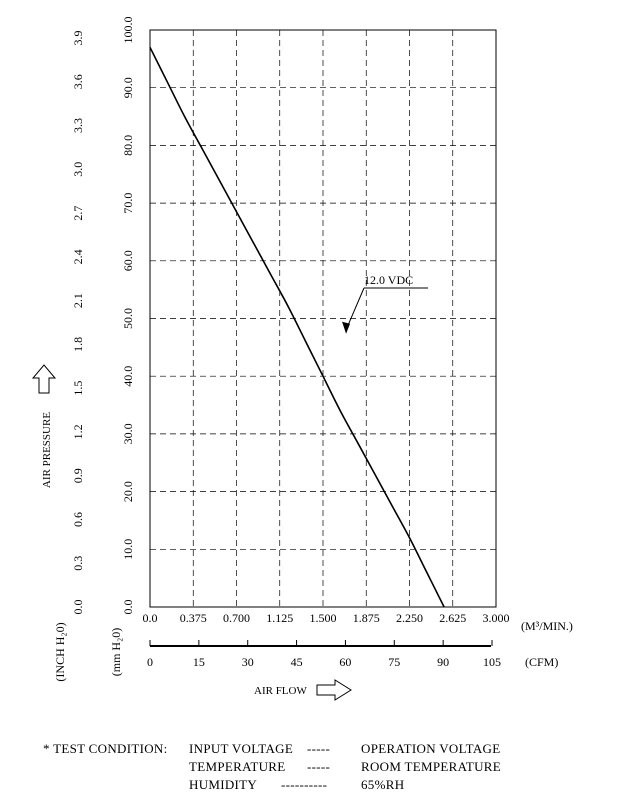 The image size is (643, 806). Describe the element at coordinates (128, 433) in the screenshot. I see `y-tick-label-mm: 30.0` at that location.